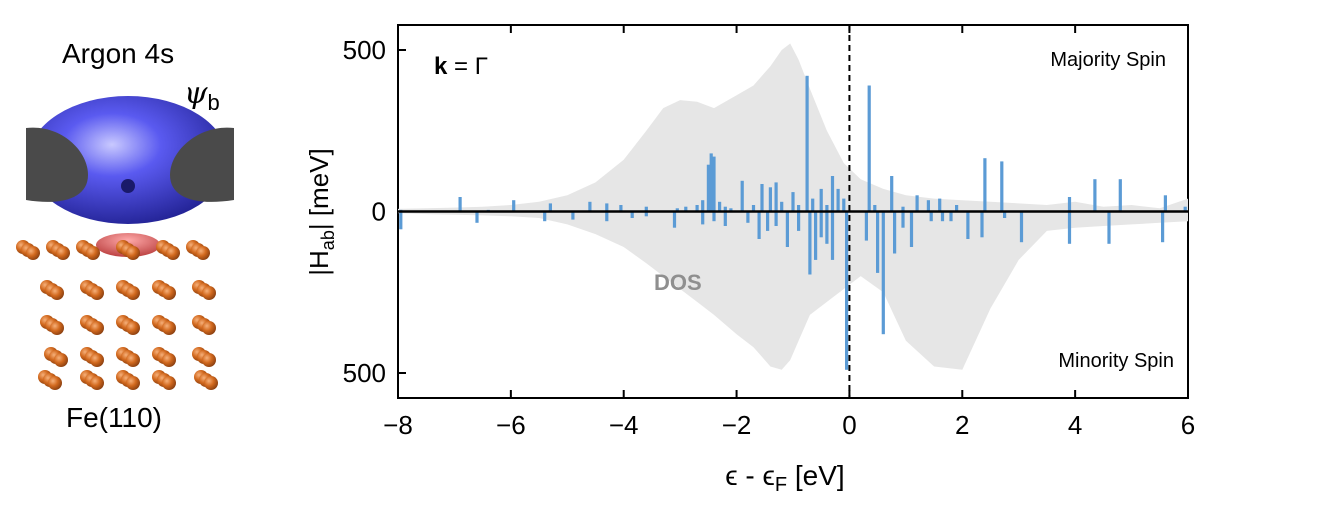 The height and width of the screenshot is (514, 1330). What do you see at coordinates (624, 425) in the screenshot?
I see `x-tick-label: −4` at bounding box center [624, 425].